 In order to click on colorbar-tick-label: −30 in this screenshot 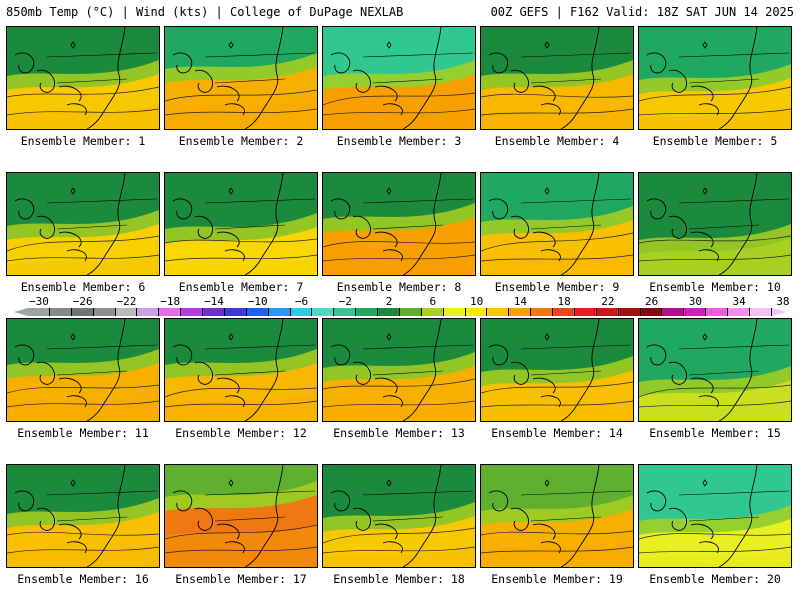, I will do `click(39, 301)`.